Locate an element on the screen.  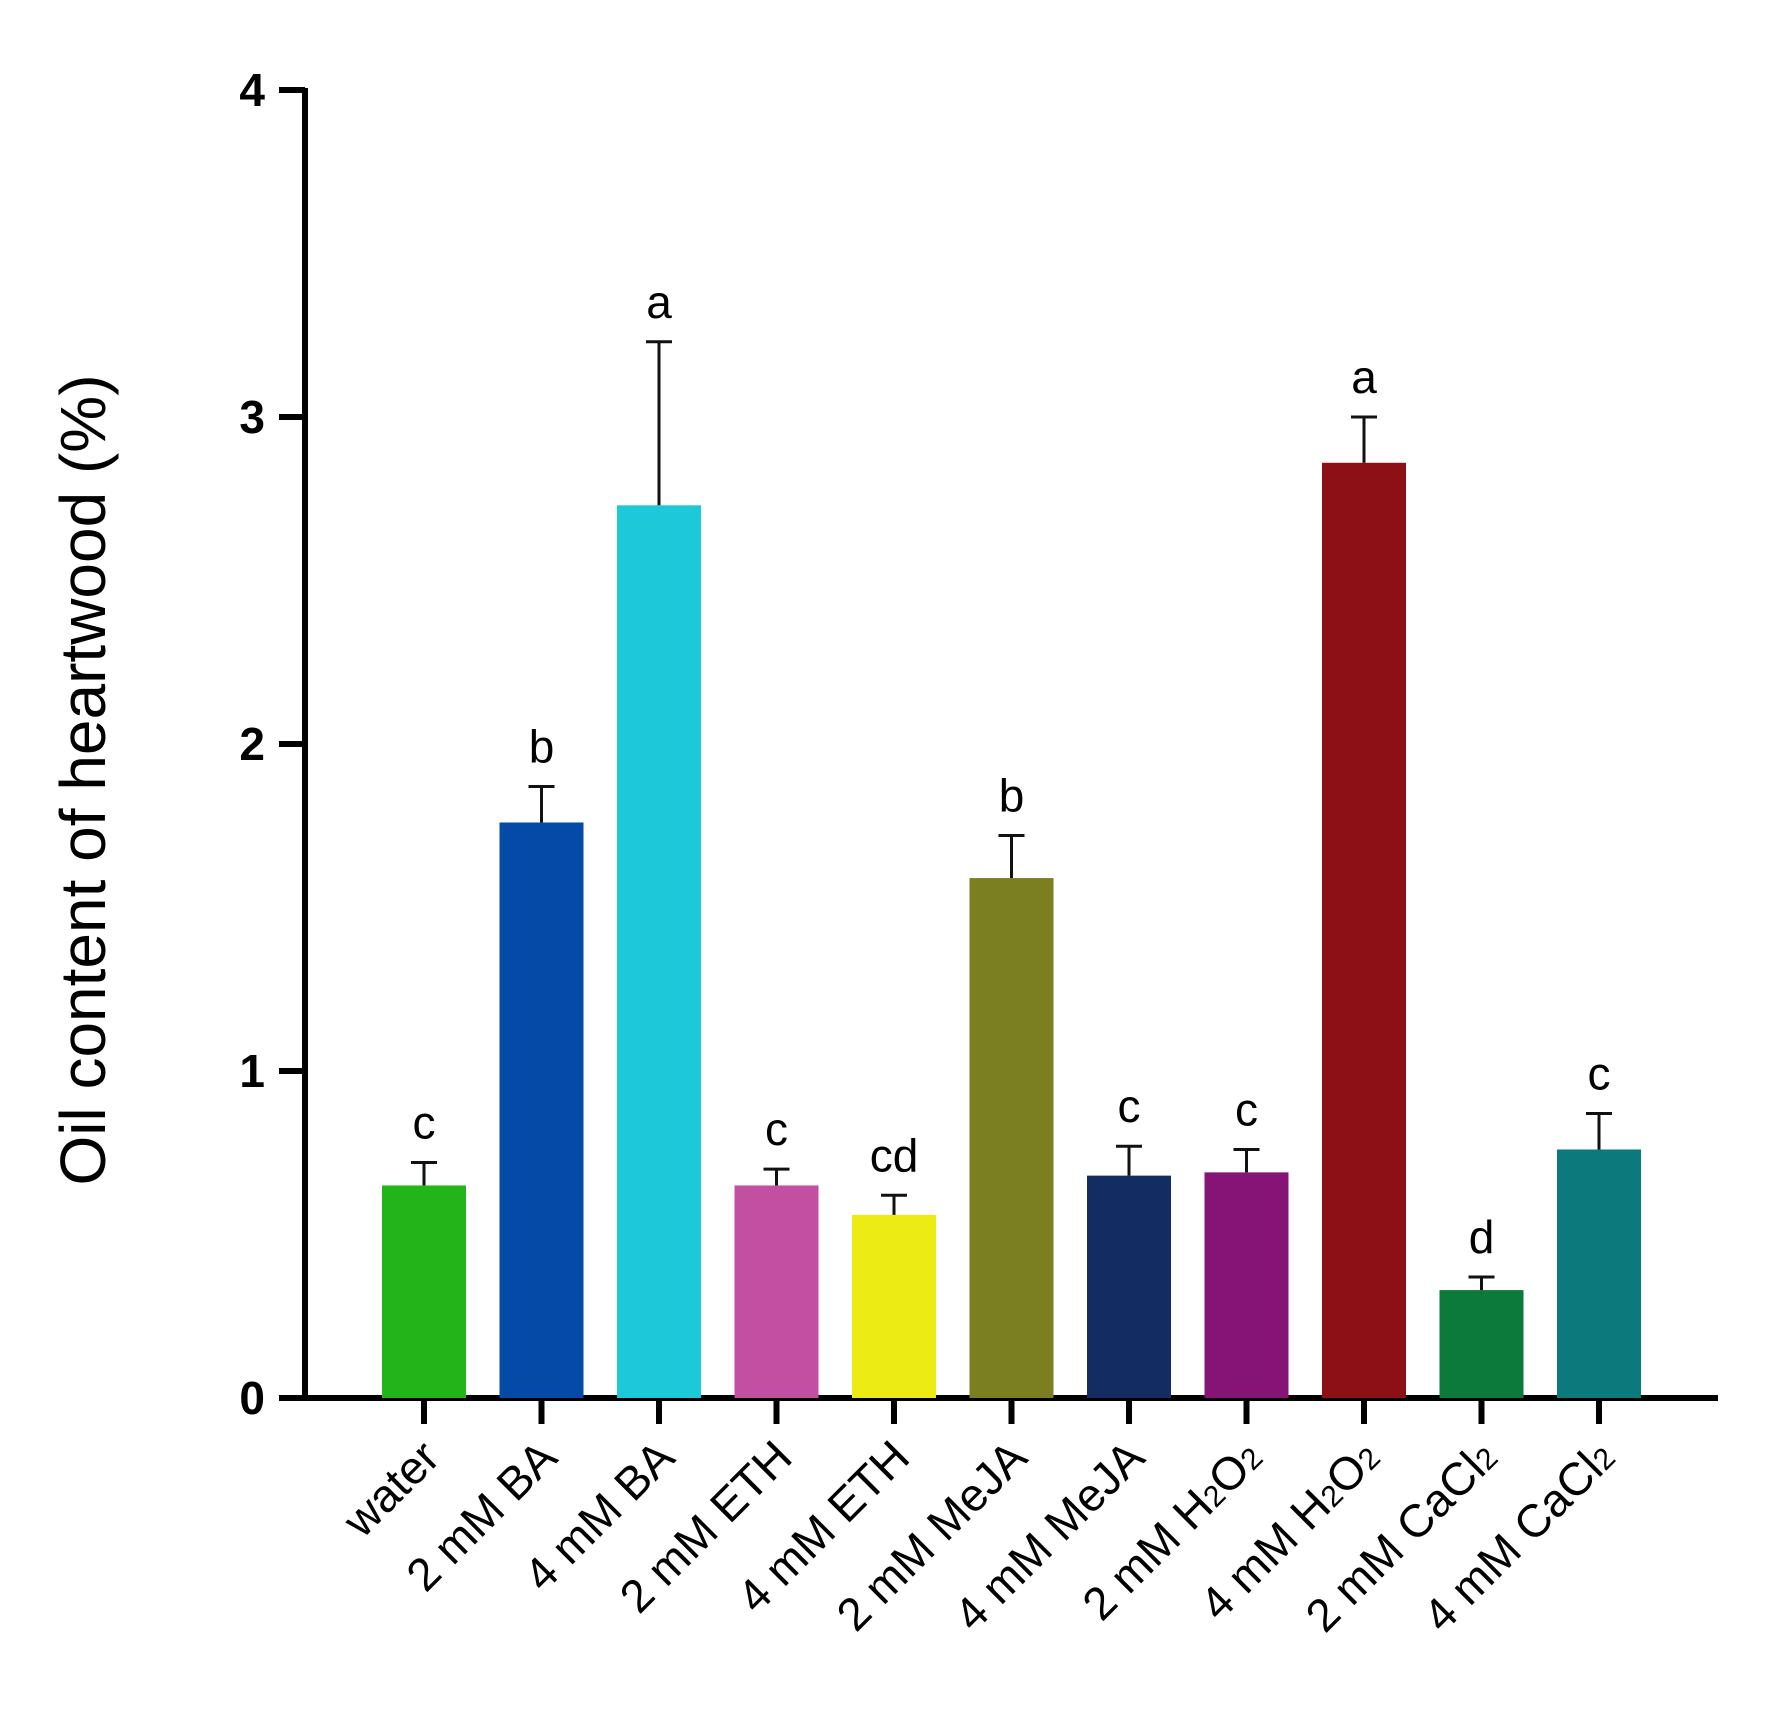
y-axis-title: Oil content of heartwood (%) is located at coordinates (83, 779).